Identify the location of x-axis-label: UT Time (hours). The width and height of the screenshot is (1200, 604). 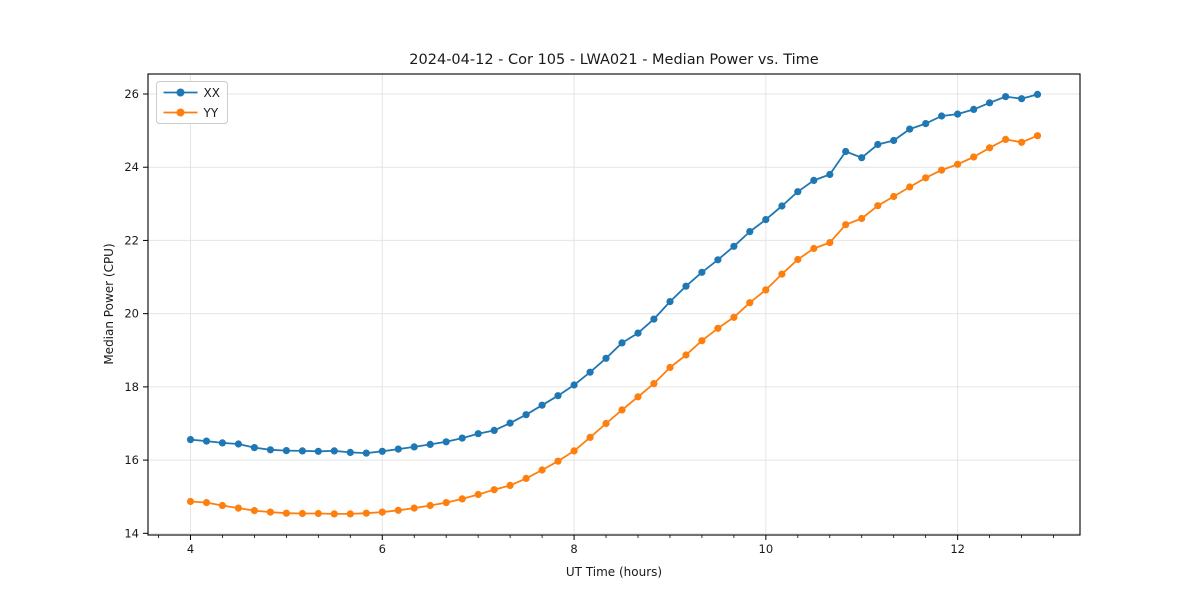
(614, 572).